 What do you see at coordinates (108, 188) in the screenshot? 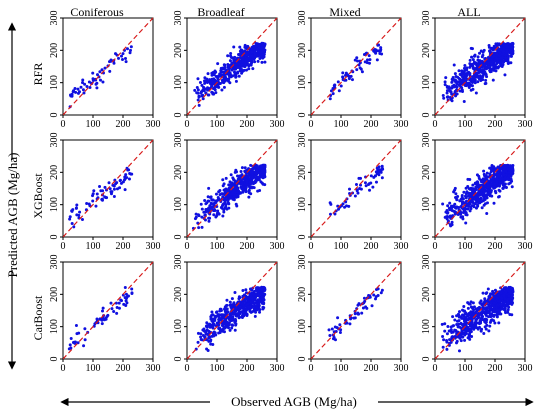
I see `one-to-one-line` at bounding box center [108, 188].